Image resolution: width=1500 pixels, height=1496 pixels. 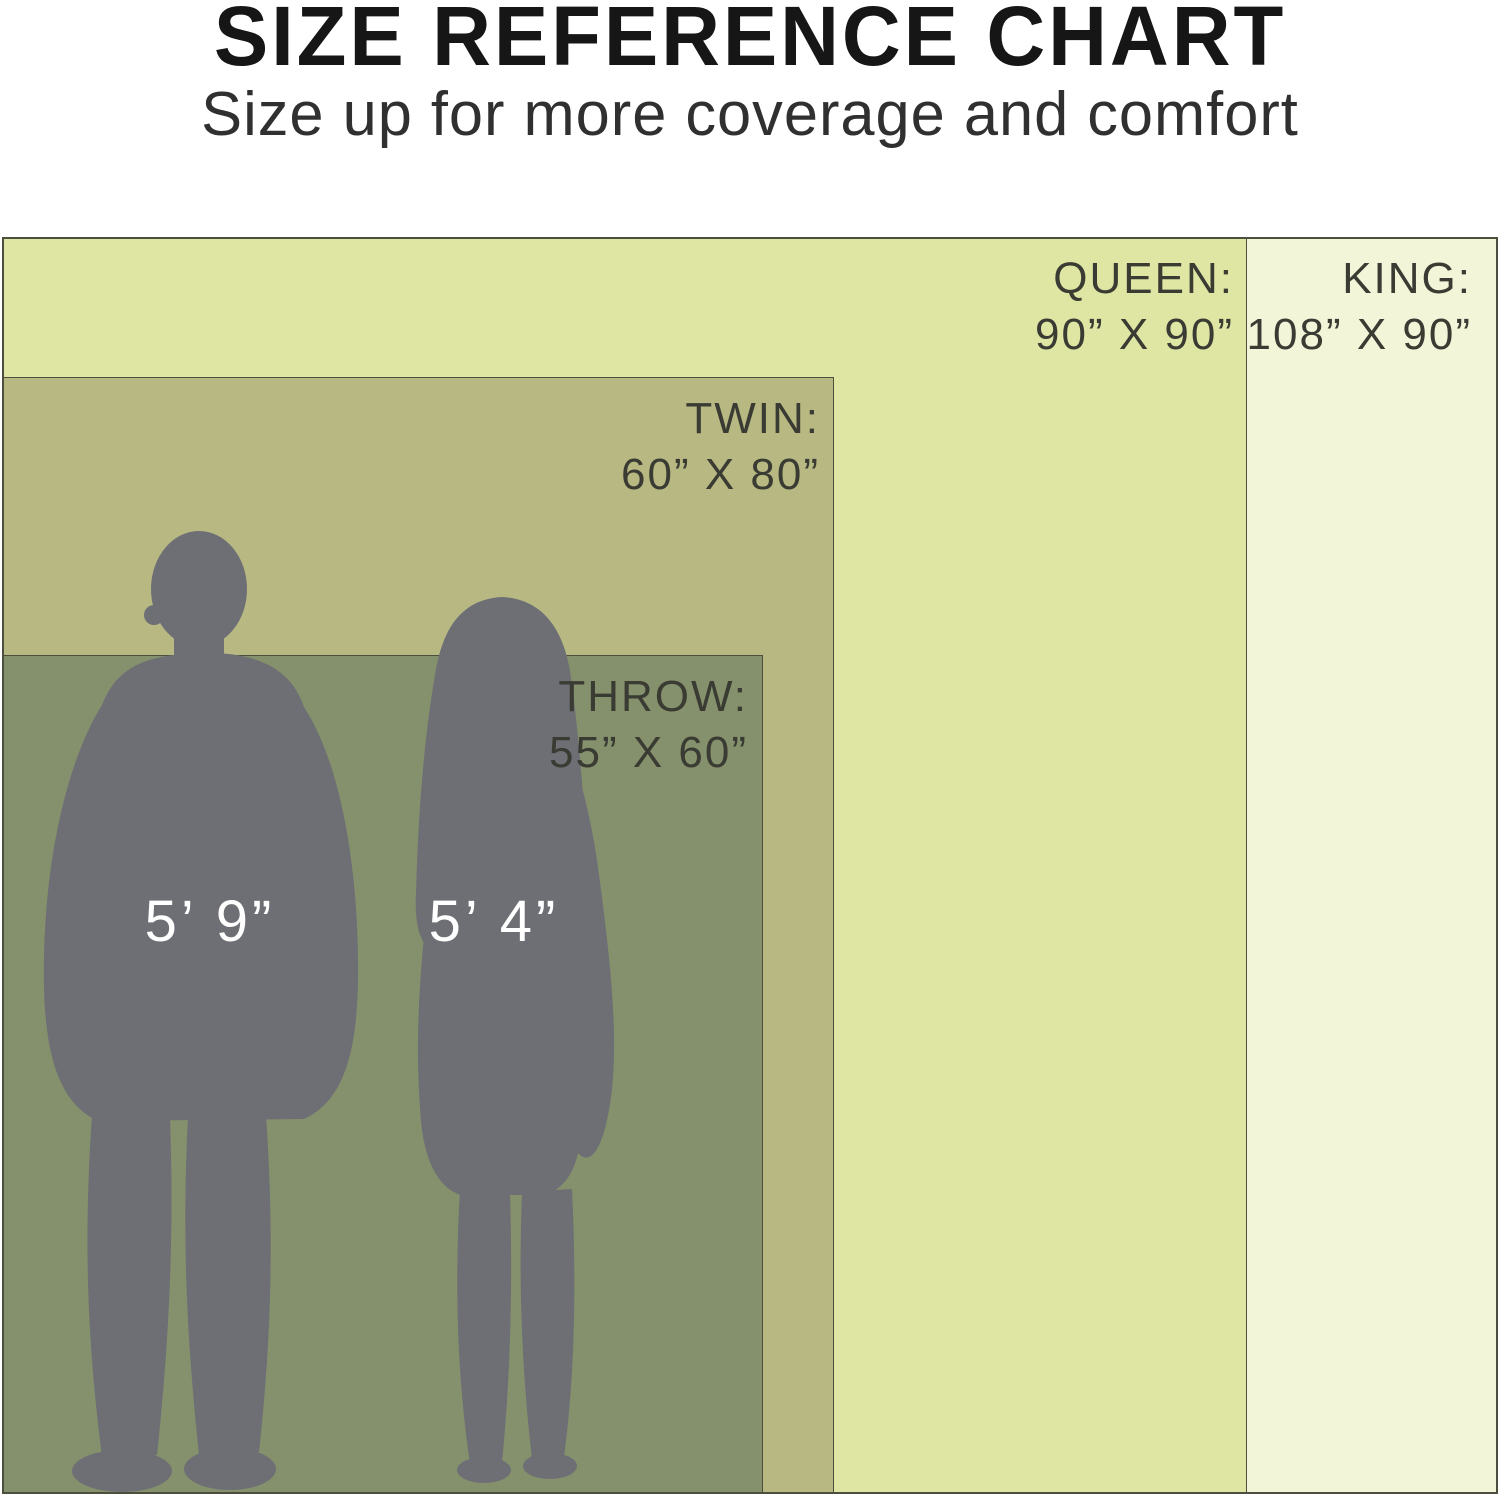 I want to click on throw-size-dimensions: 55” X 60”, so click(x=648, y=752).